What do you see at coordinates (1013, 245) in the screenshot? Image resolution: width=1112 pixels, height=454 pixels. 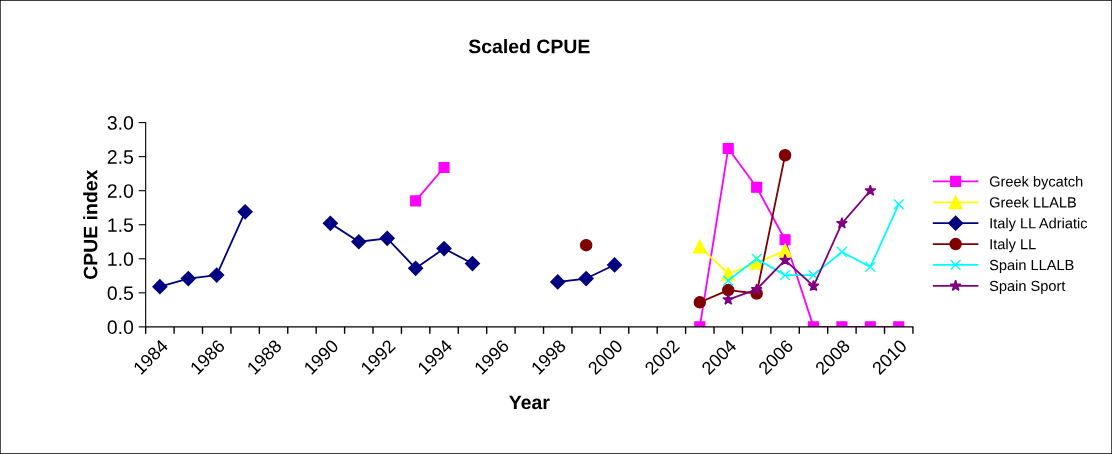 I see `legend-label: Italy LL` at bounding box center [1013, 245].